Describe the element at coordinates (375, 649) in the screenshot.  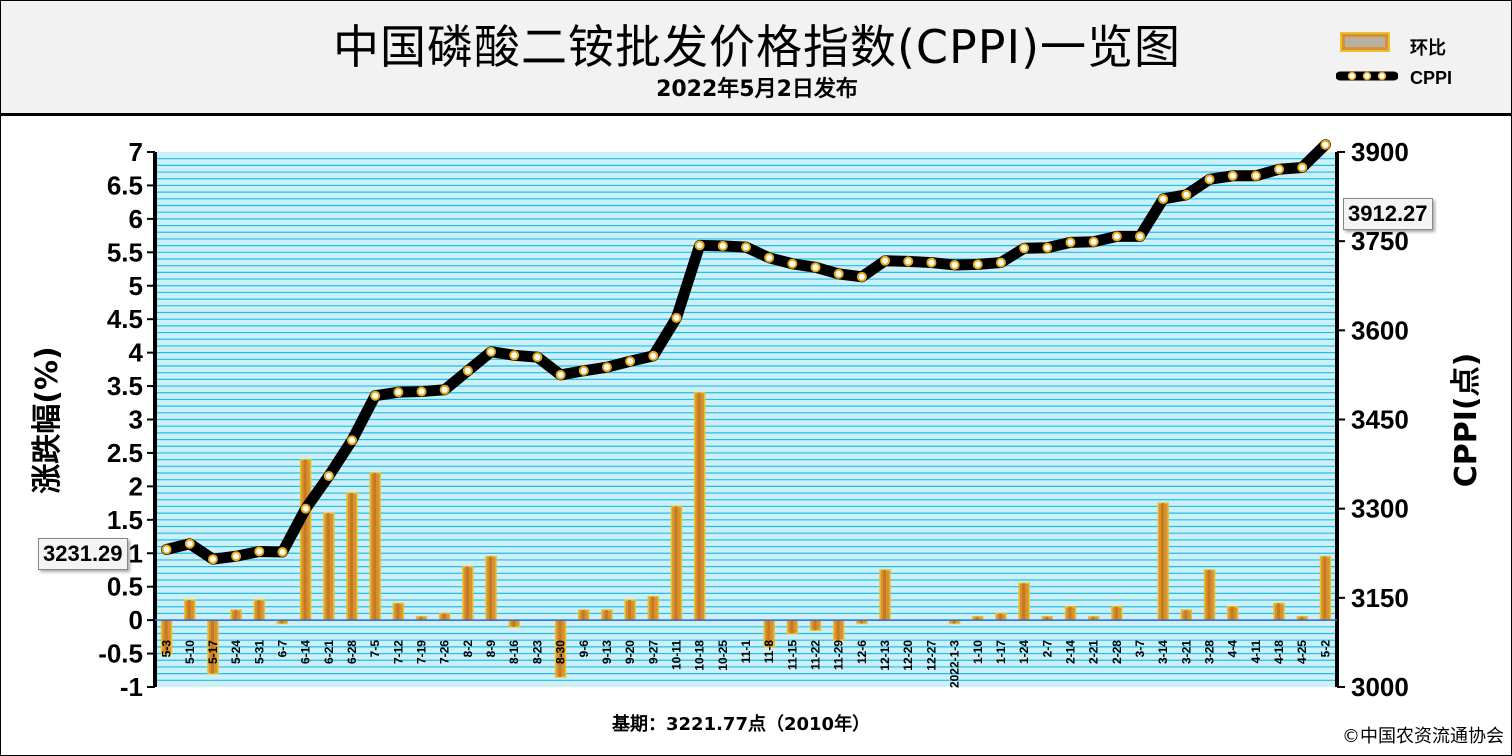
I see `x-tick-label: 7-5` at that location.